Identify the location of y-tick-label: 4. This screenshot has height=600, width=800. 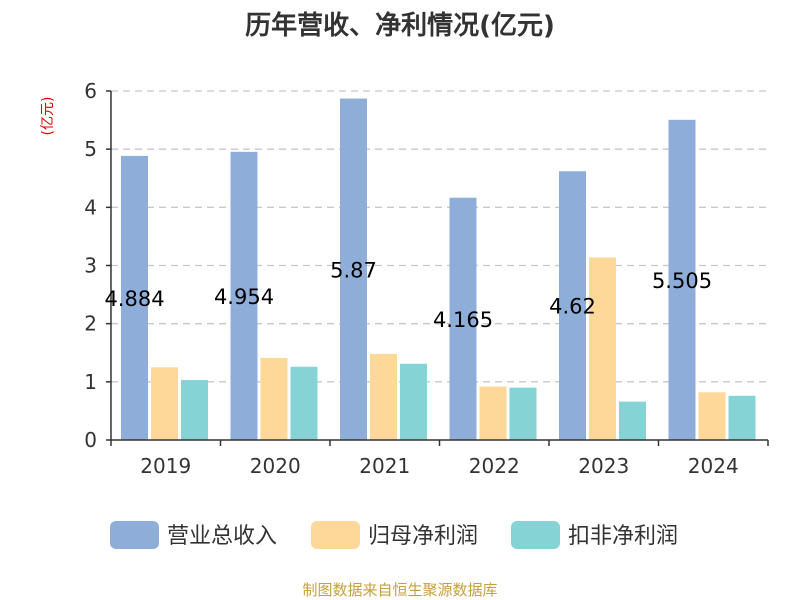
(90, 207).